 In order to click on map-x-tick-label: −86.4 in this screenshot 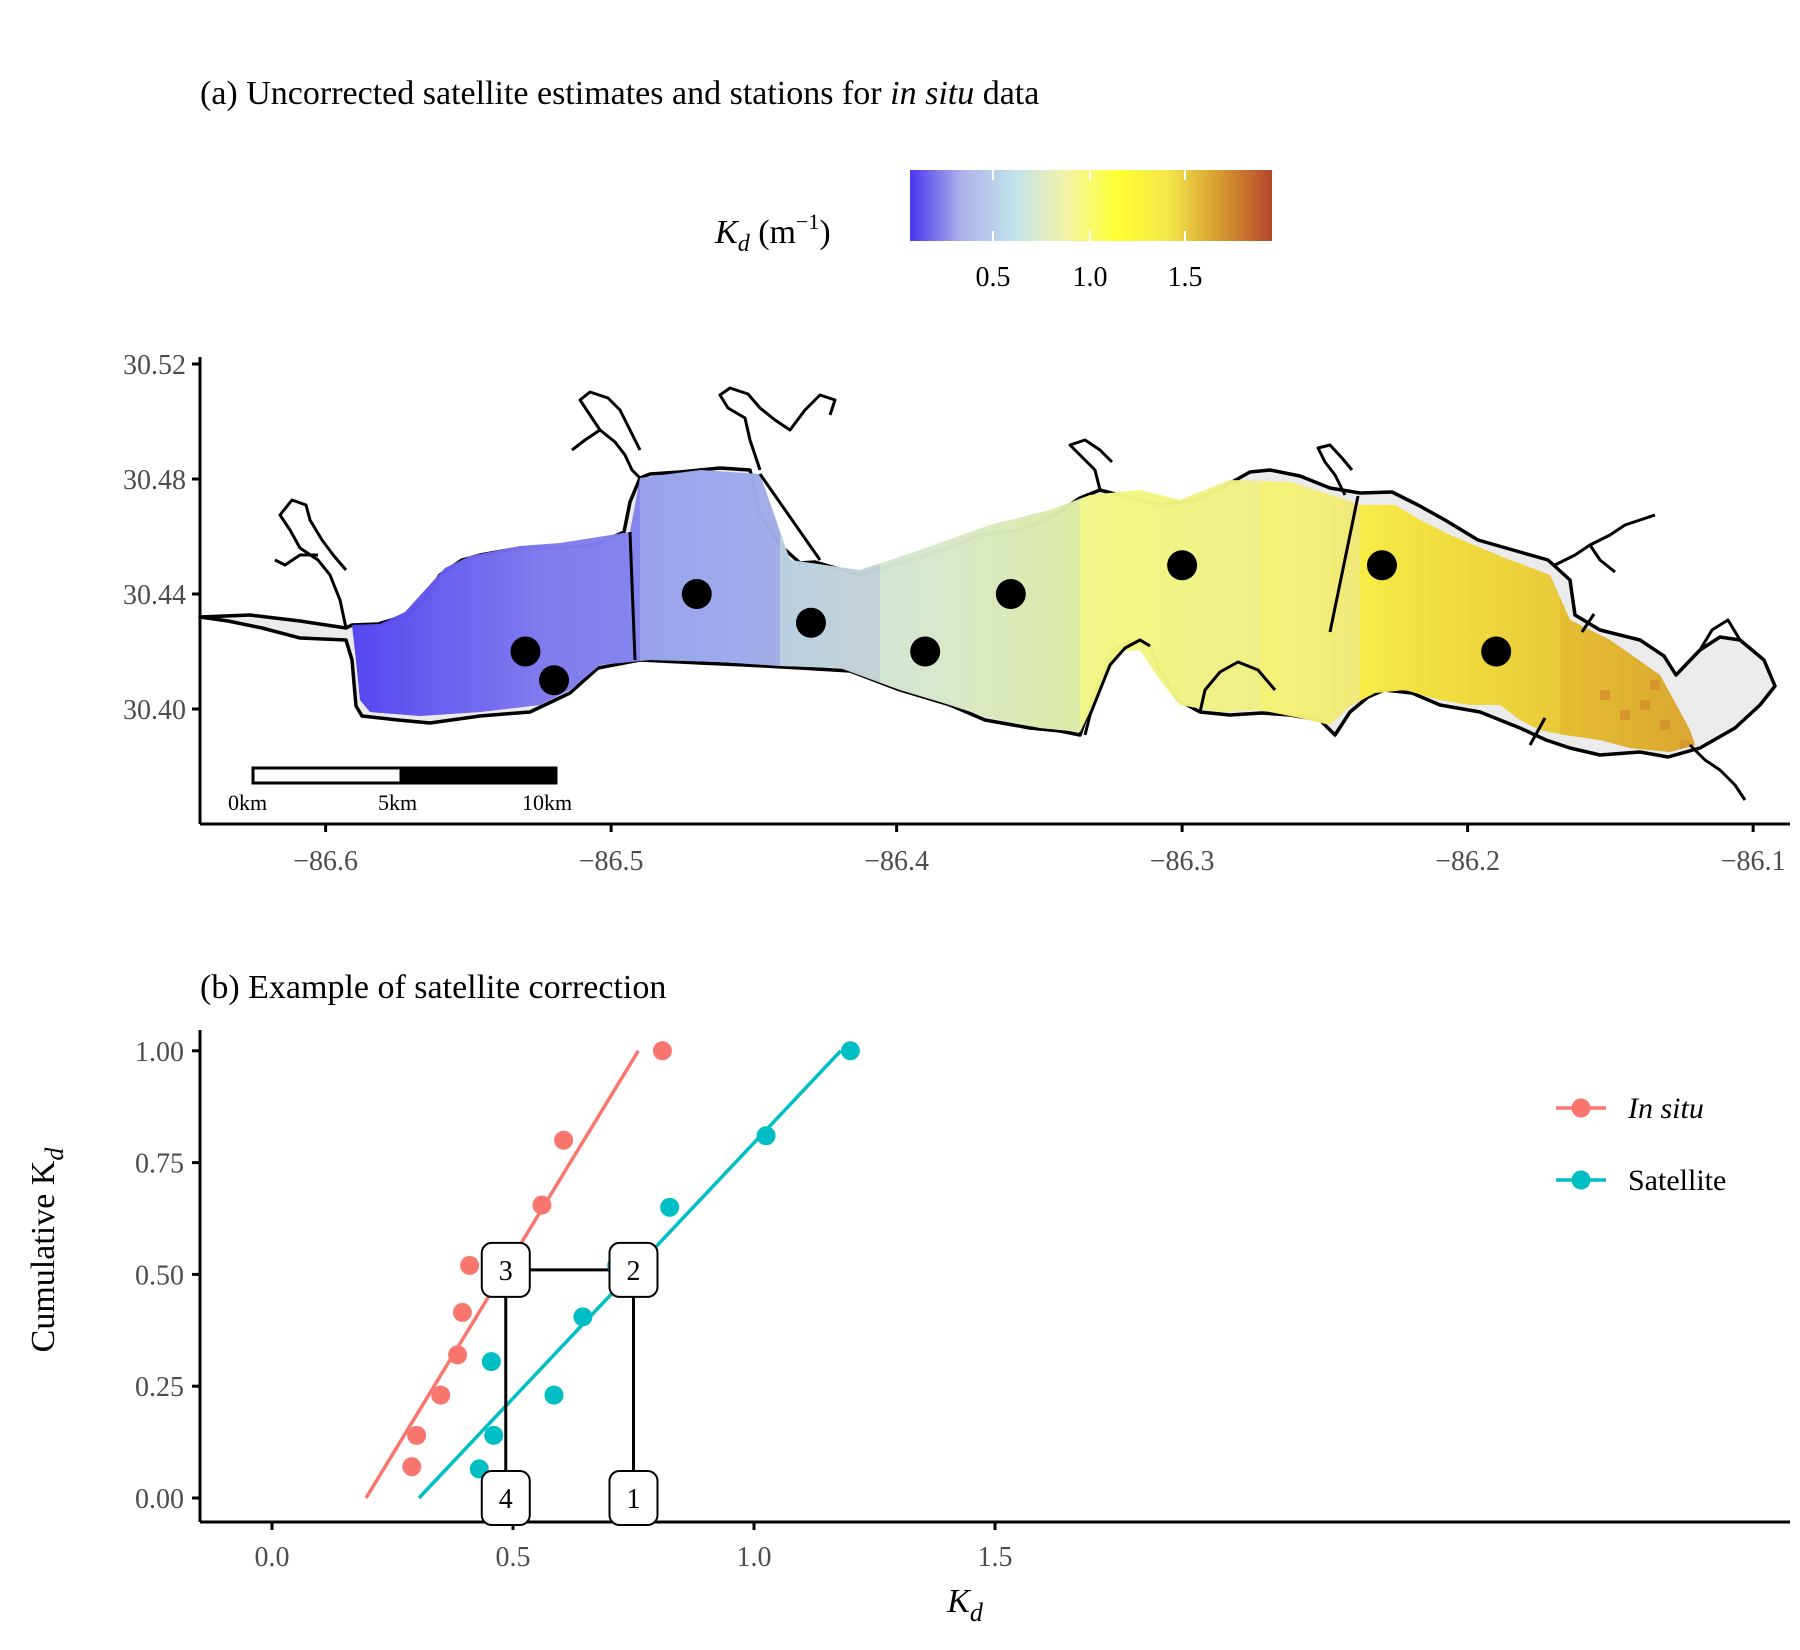, I will do `click(896, 861)`.